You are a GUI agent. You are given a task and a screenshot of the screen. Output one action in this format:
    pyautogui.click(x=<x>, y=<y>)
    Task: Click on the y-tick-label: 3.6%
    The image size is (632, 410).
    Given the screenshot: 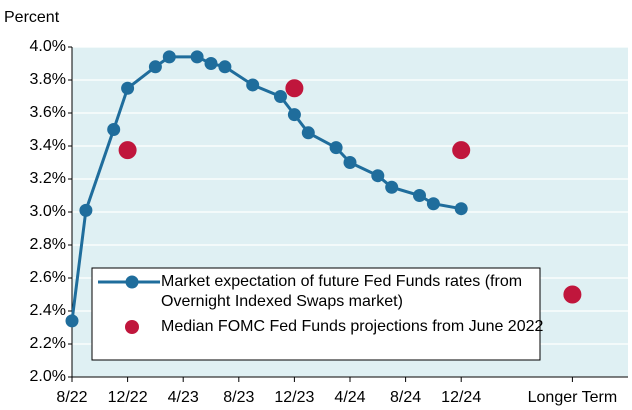 What is the action you would take?
    pyautogui.click(x=48, y=112)
    